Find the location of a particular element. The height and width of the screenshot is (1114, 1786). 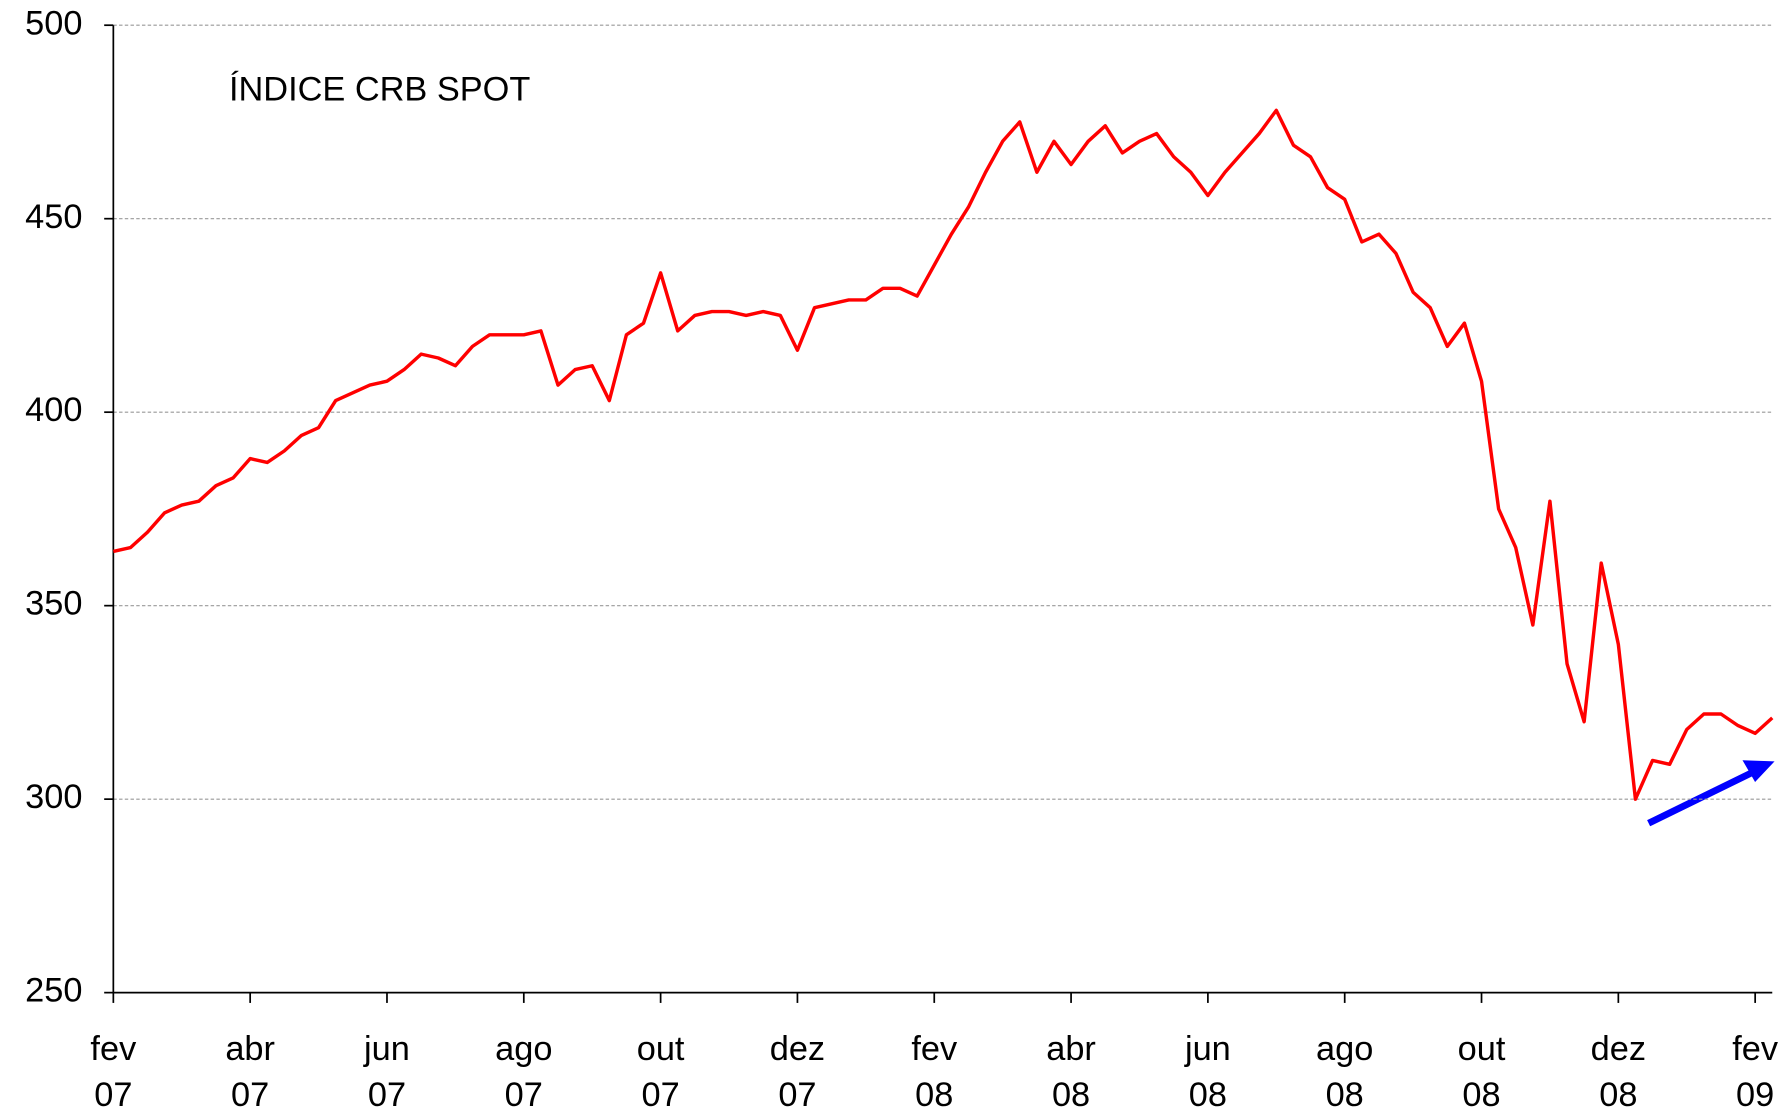

x-tick-label-box: abr 08 is located at coordinates (1071, 1072).